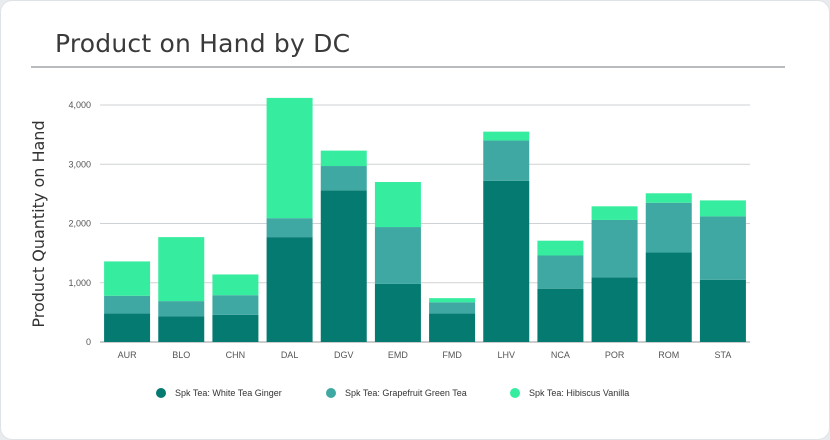 The image size is (830, 440). Describe the element at coordinates (88, 342) in the screenshot. I see `y-tick-label: 0` at that location.